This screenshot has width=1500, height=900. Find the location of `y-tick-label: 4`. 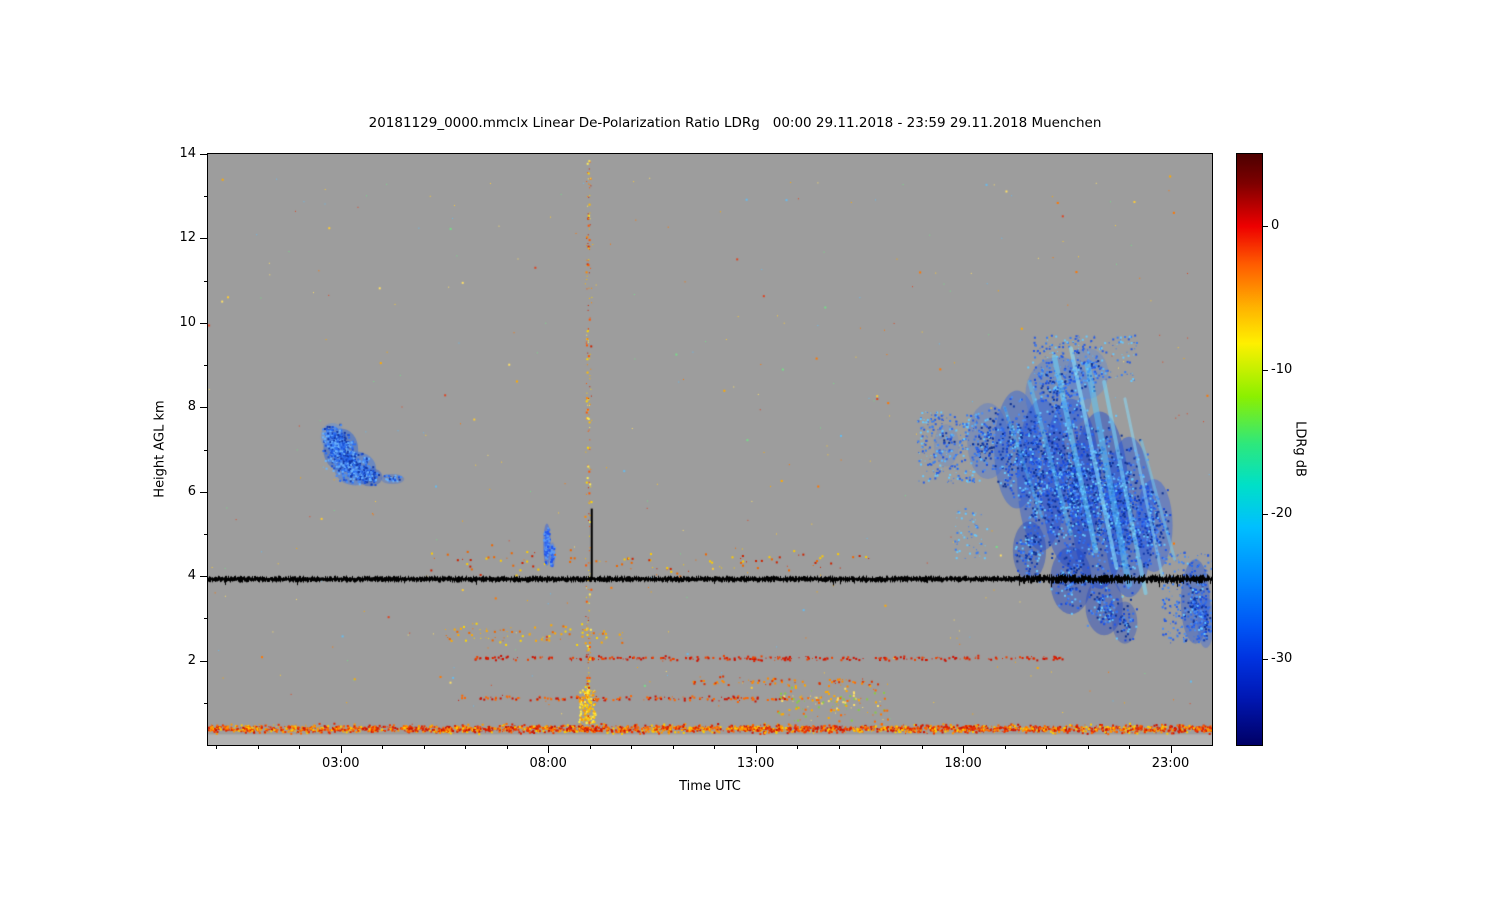

y-tick-label: 4 is located at coordinates (191, 576).